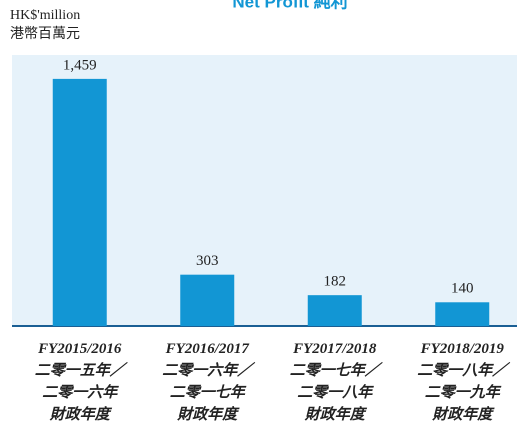 Image resolution: width=517 pixels, height=426 pixels. Describe the element at coordinates (462, 382) in the screenshot. I see `x-tick-label: FY2018/2019 二零一八年／ 二零一九年 財政年度` at that location.